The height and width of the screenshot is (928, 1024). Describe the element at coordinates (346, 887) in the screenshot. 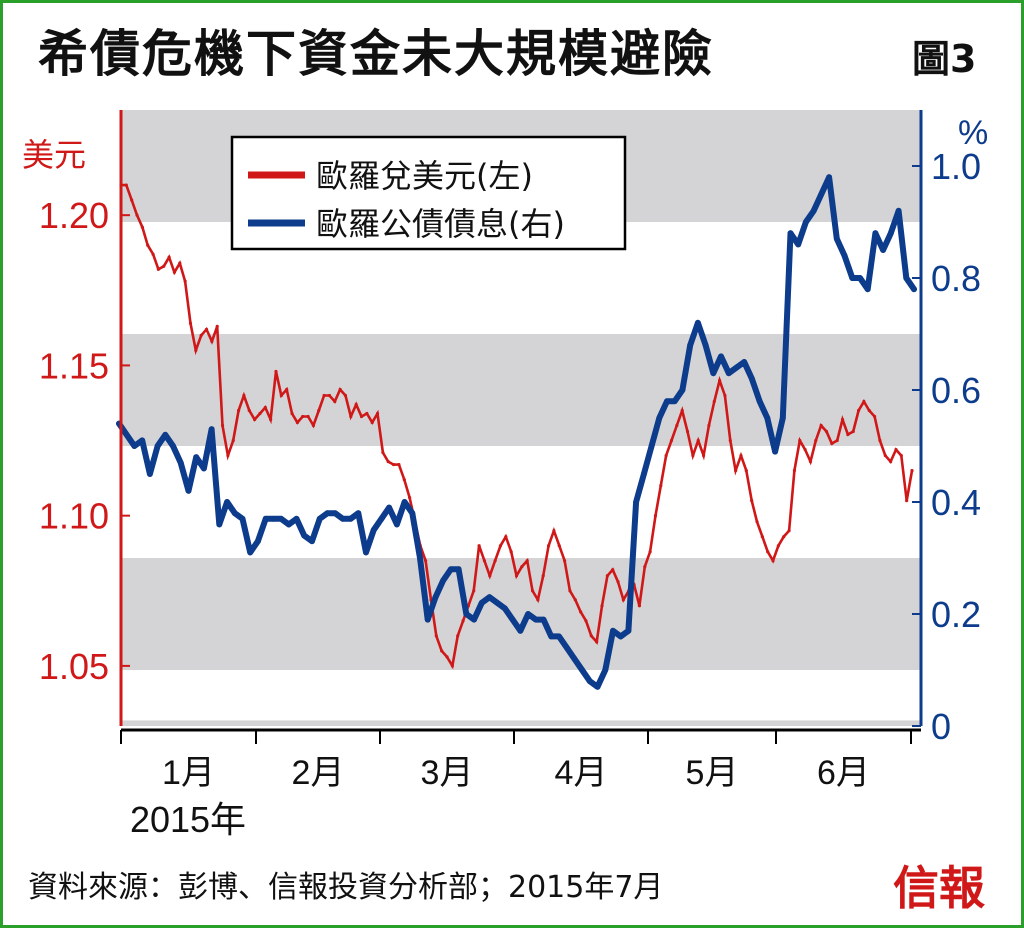

I see `source-note: 資料來源：彭博、信報投資分析部；2015年7月` at that location.